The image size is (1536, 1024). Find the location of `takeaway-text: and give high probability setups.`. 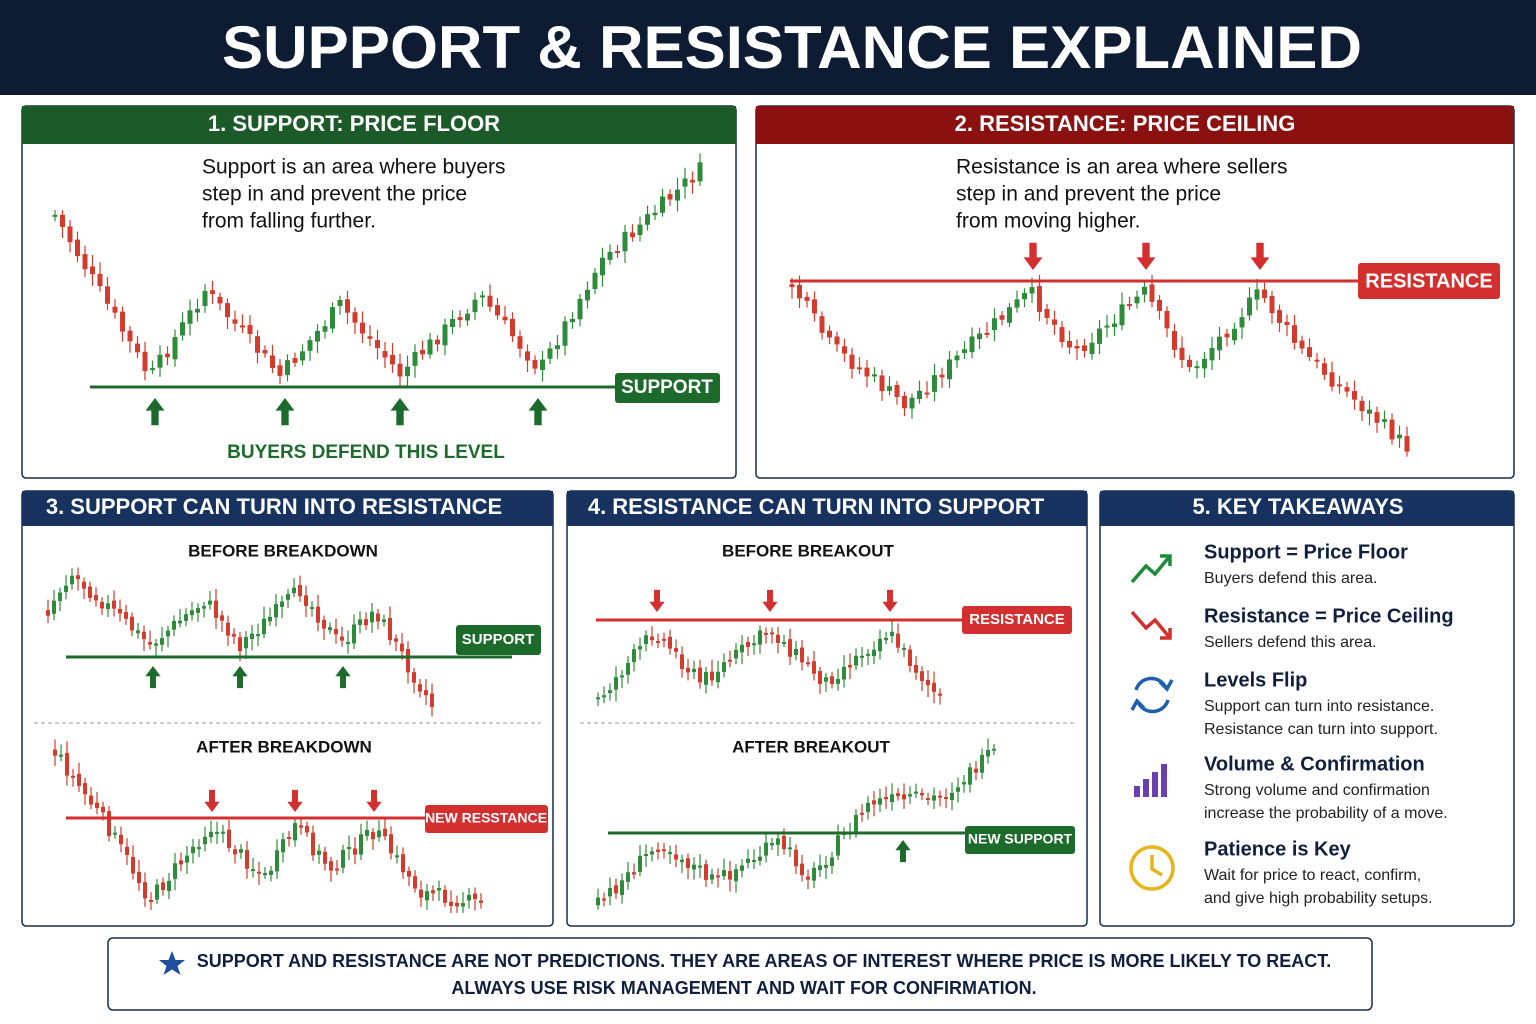

takeaway-text: and give high probability setups. is located at coordinates (1318, 898).